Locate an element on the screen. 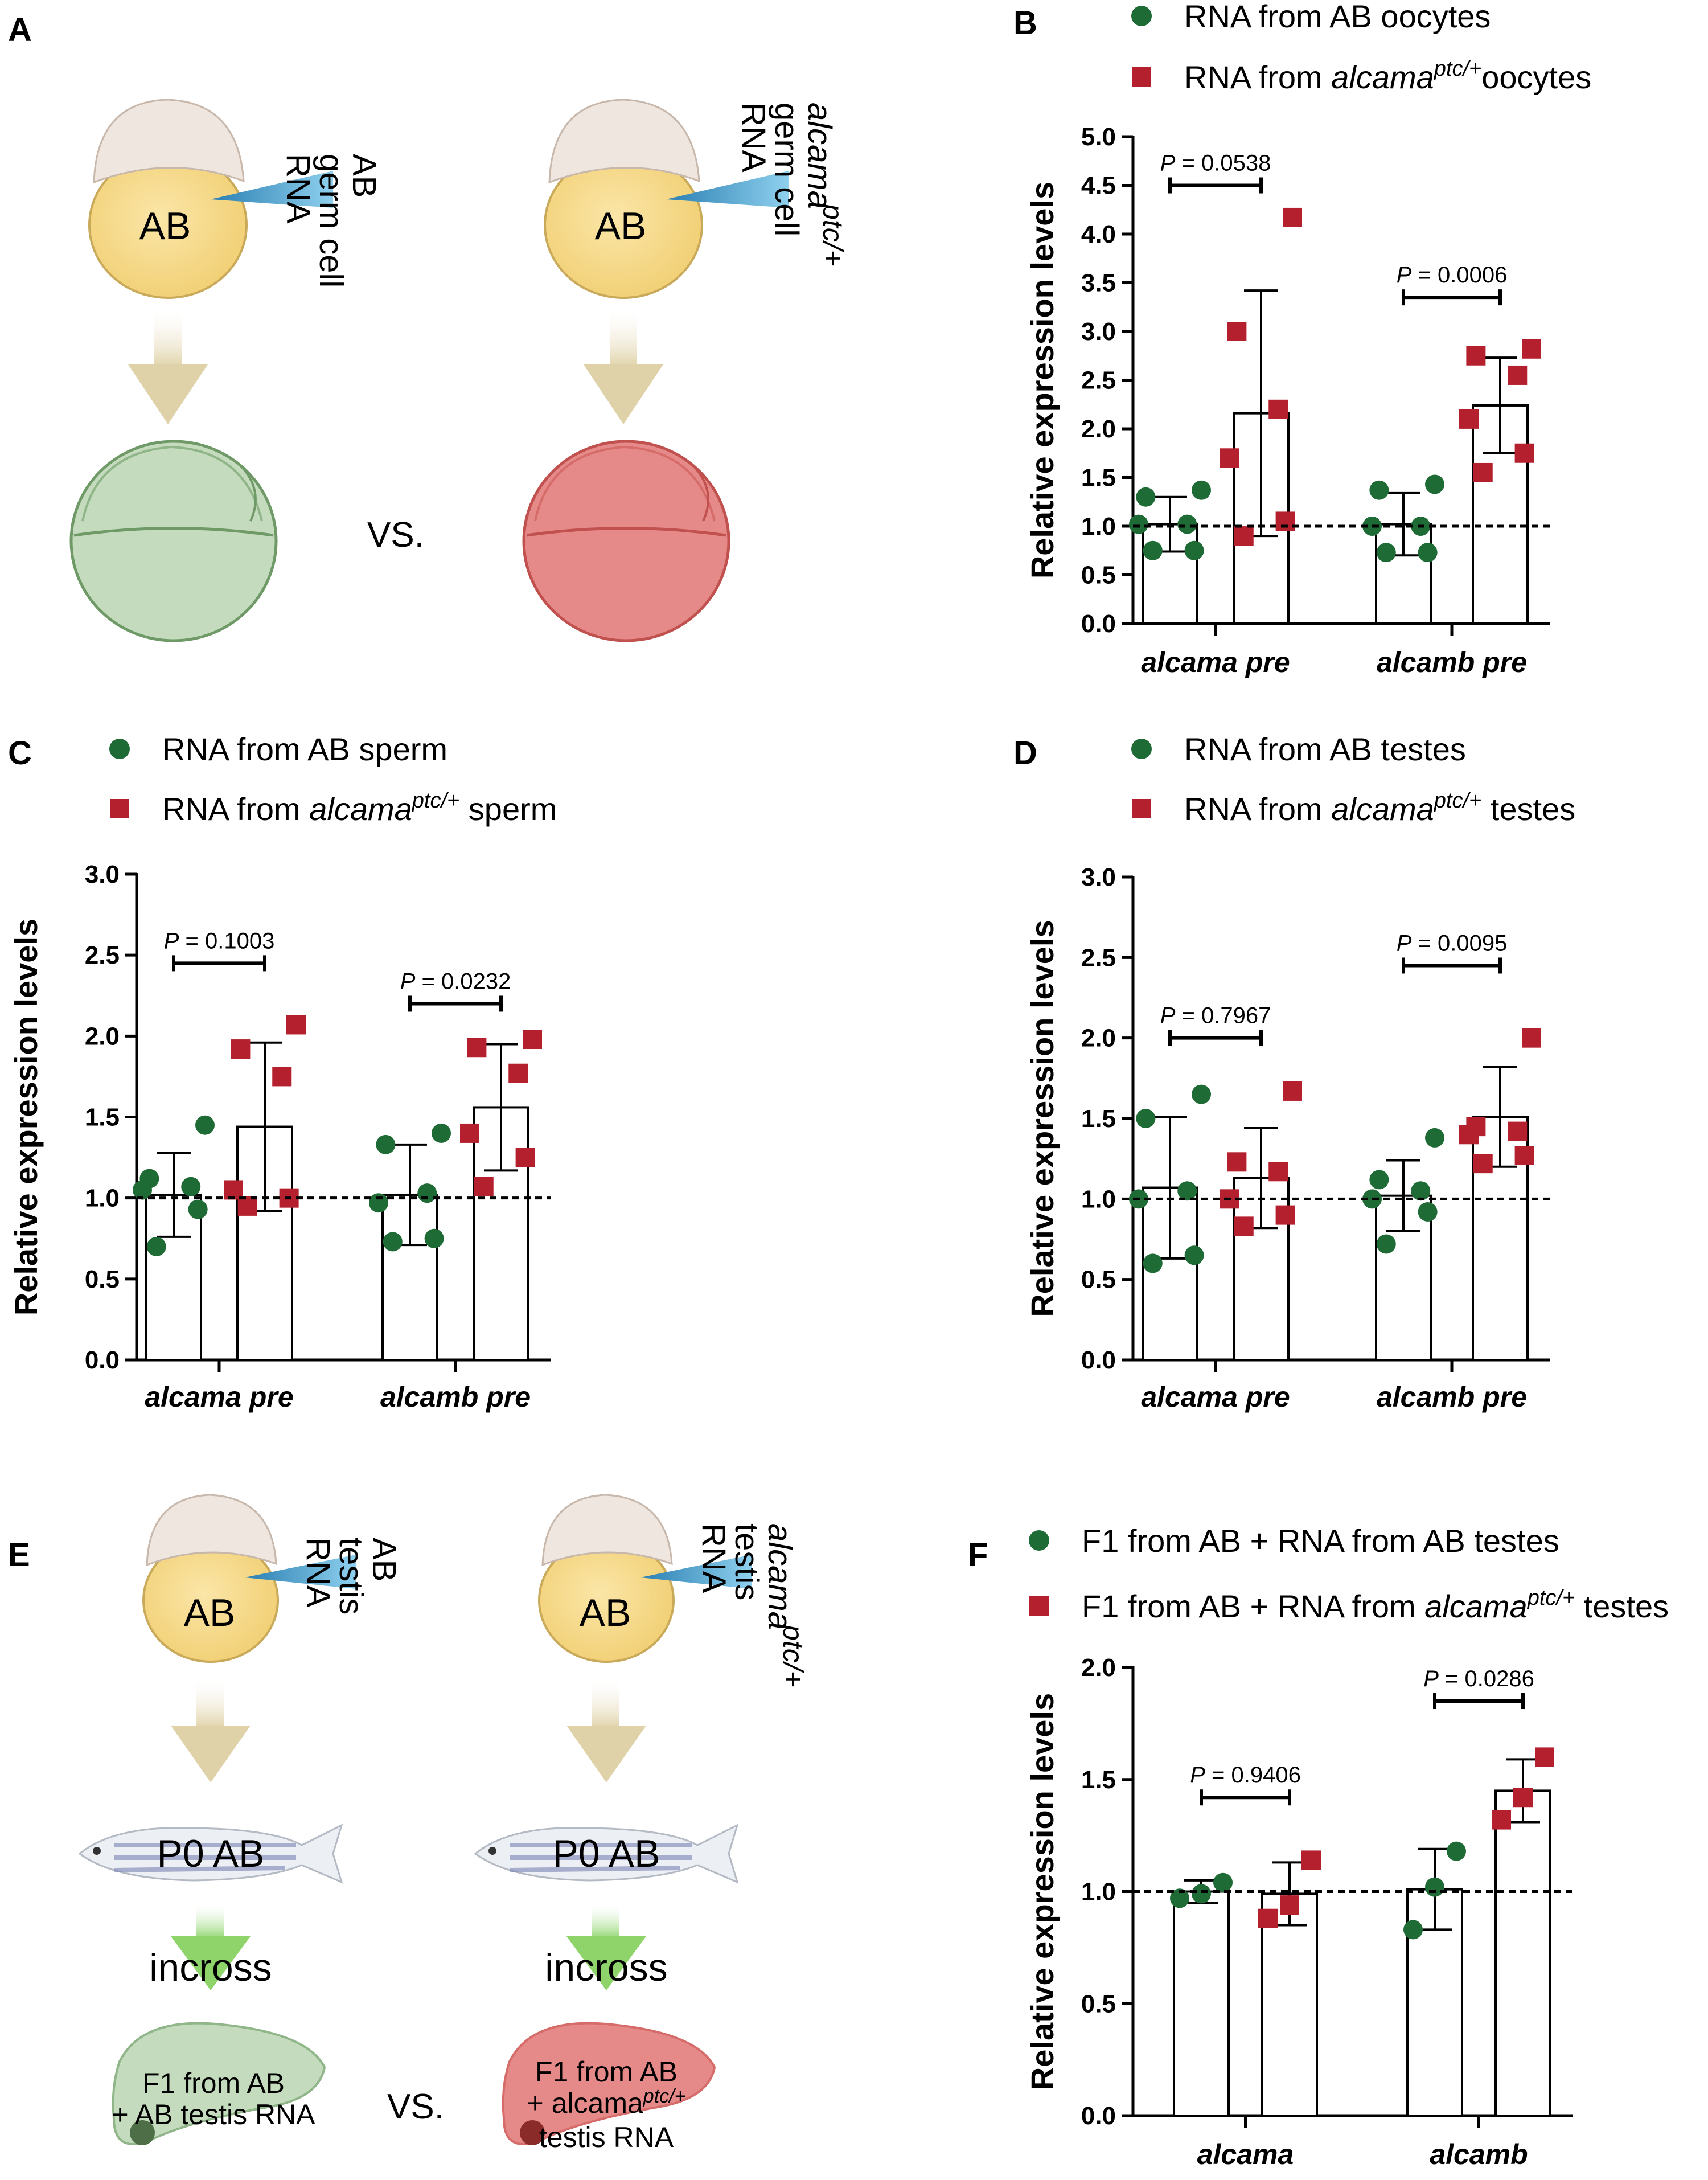 This screenshot has width=1708, height=2180. category-label: alcama is located at coordinates (1245, 2154).